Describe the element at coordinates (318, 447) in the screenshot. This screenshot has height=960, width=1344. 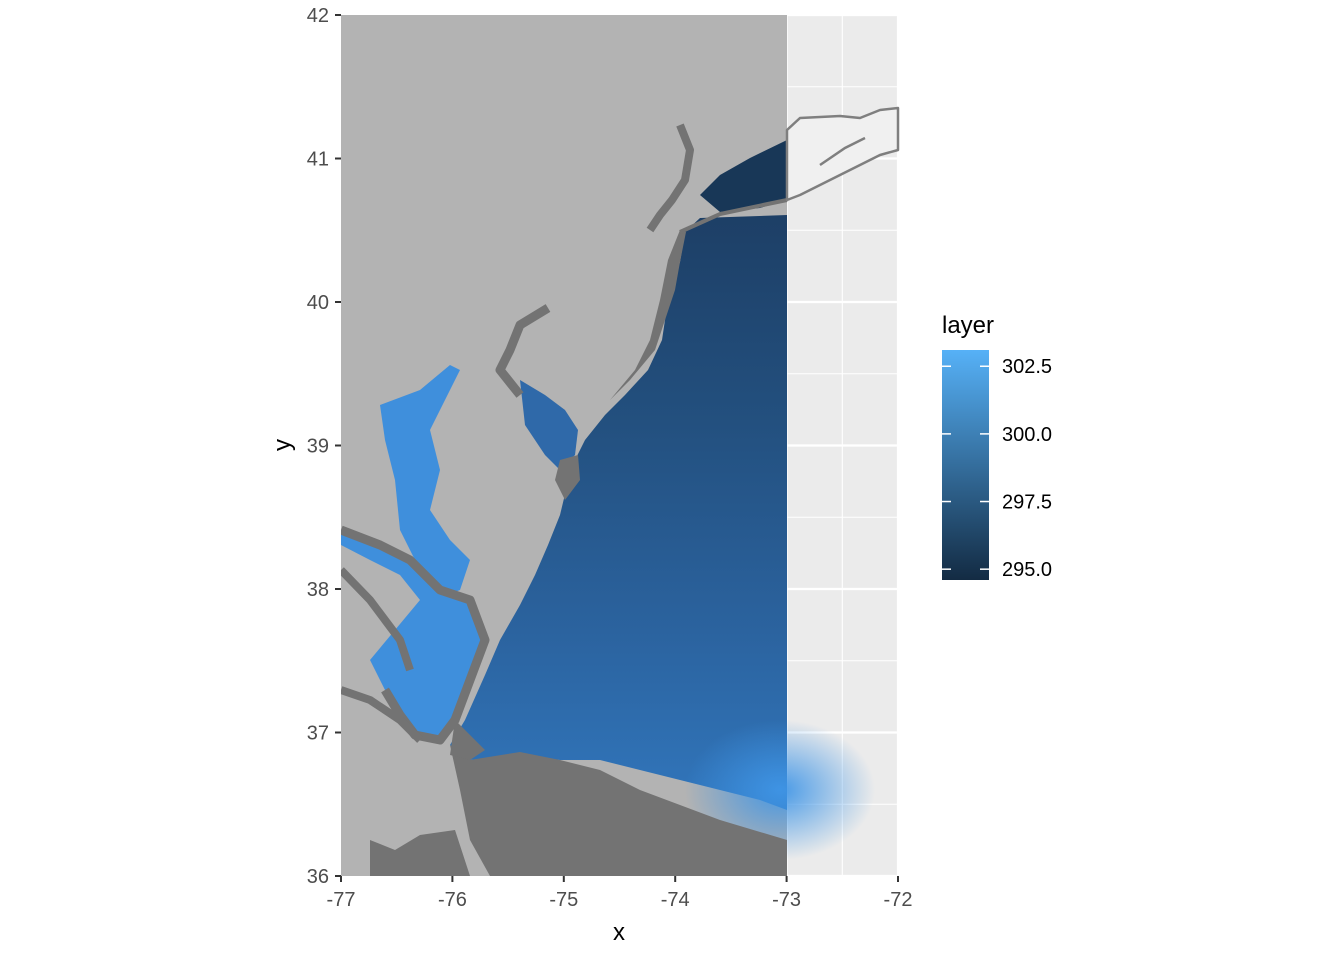
I see `y-tick-label-3: 39` at that location.